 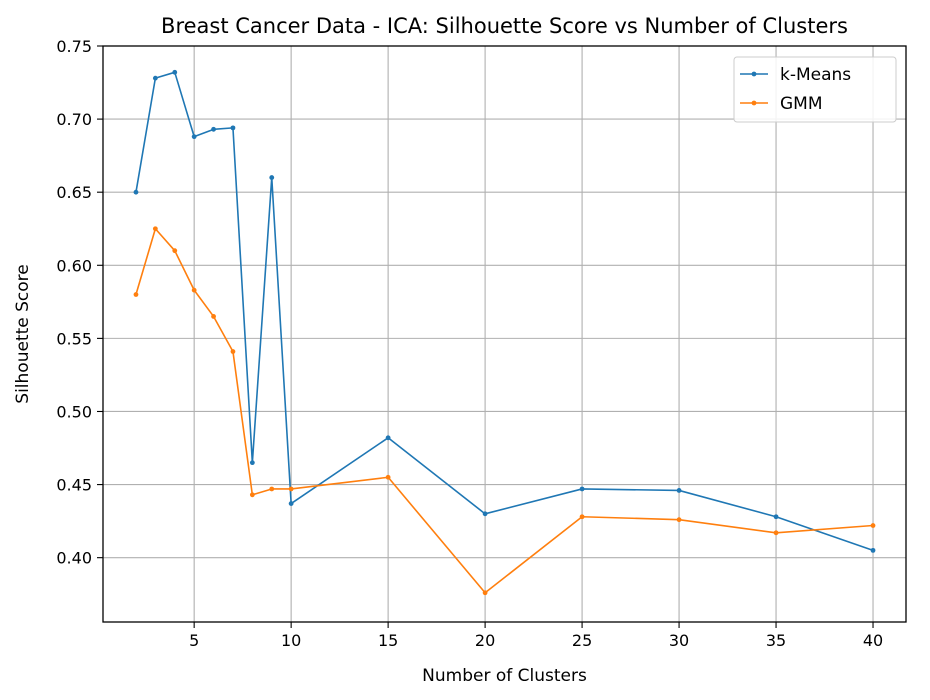 I want to click on legend-label: k-Means, so click(x=815, y=75).